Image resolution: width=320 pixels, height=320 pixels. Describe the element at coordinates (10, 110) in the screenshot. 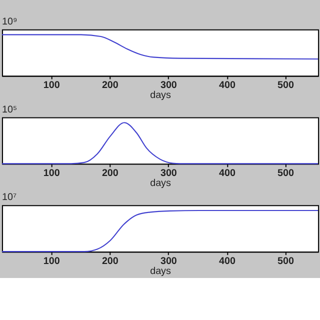

I see `text: 10⁵` at that location.